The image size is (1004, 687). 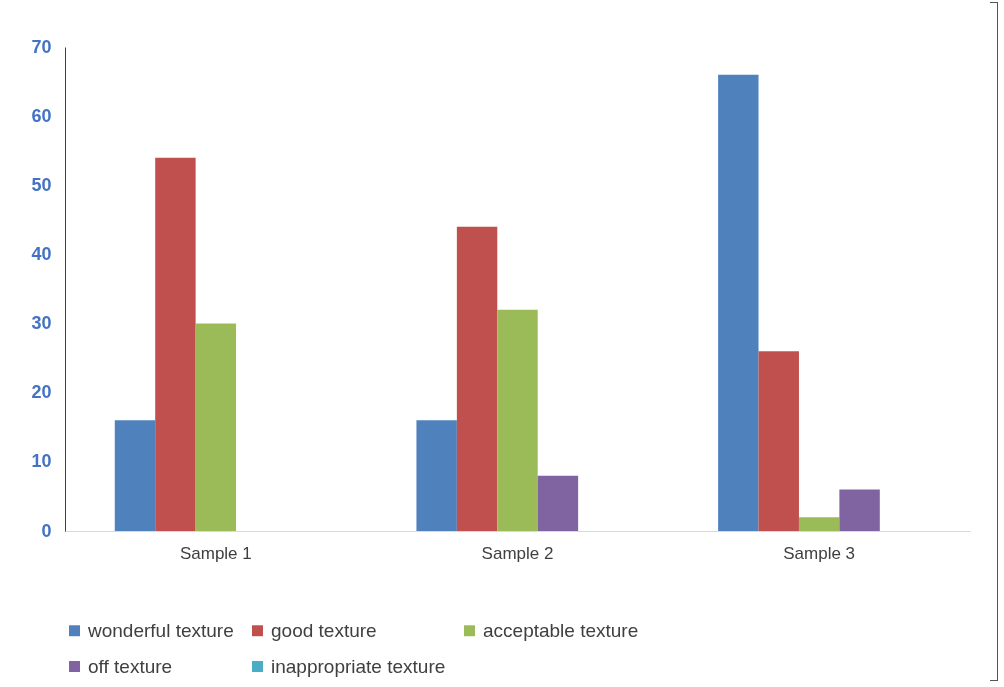 I want to click on legend-label: good texture, so click(x=324, y=630).